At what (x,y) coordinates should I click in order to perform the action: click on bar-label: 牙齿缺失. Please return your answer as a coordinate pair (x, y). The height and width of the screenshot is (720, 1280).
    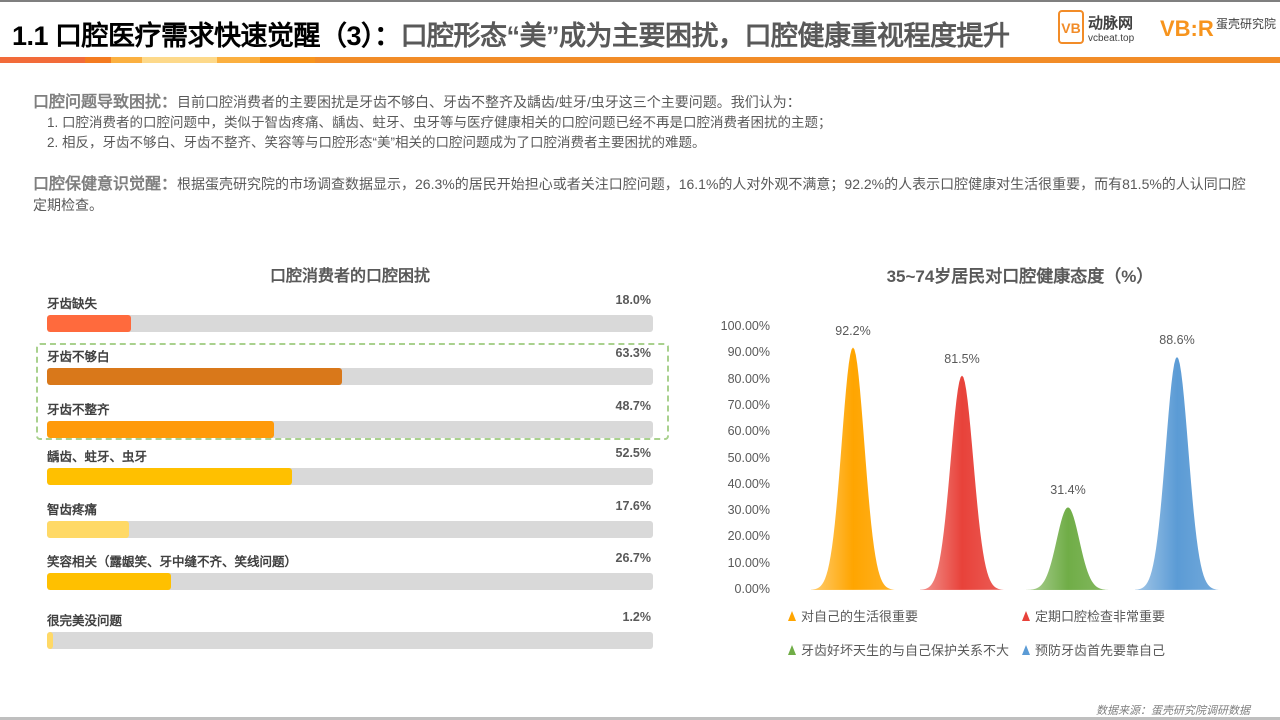
    Looking at the image, I should click on (72, 304).